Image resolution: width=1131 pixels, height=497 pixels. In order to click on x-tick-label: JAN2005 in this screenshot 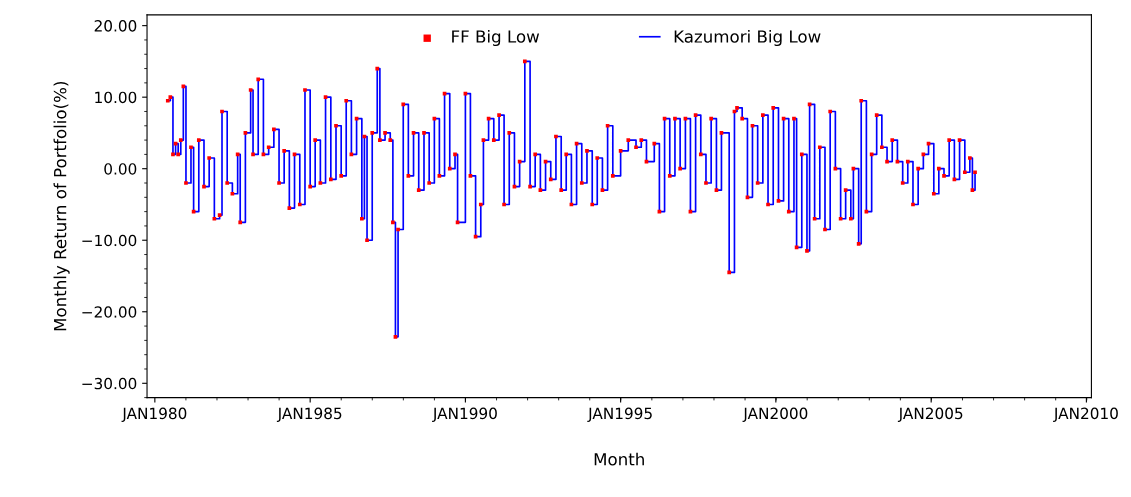, I will do `click(930, 414)`.